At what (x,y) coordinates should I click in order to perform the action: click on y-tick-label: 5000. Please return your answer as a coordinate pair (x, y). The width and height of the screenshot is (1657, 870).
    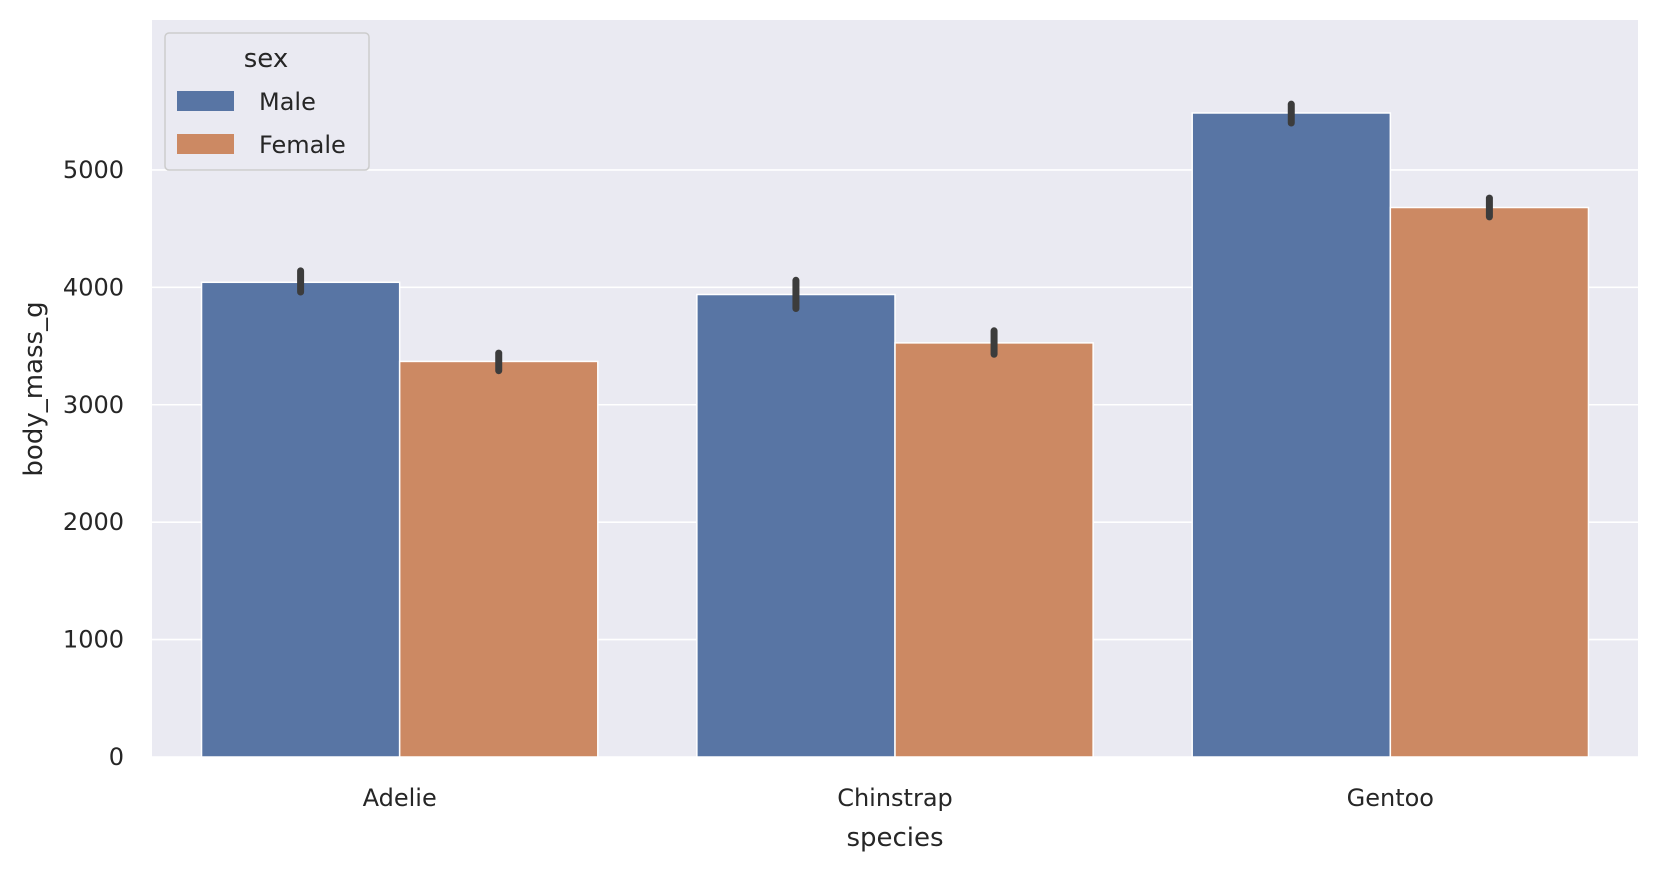
    Looking at the image, I should click on (93, 170).